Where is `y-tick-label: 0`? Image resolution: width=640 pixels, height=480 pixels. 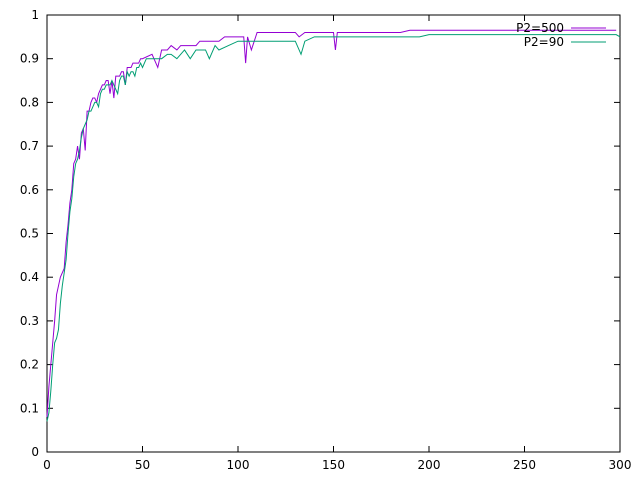
y-tick-label: 0 is located at coordinates (35, 452).